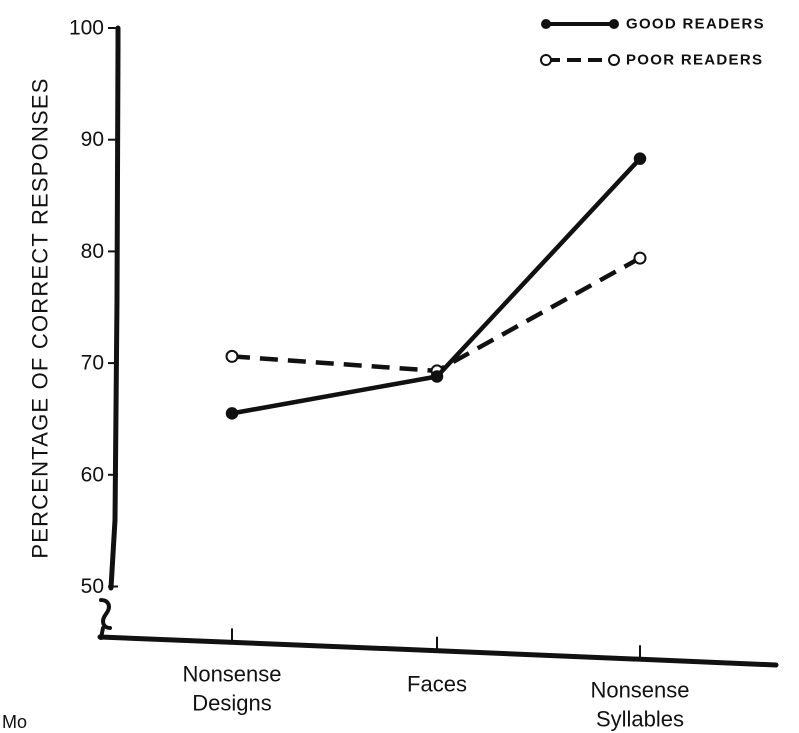  I want to click on legend-label: POOR READERS, so click(694, 60).